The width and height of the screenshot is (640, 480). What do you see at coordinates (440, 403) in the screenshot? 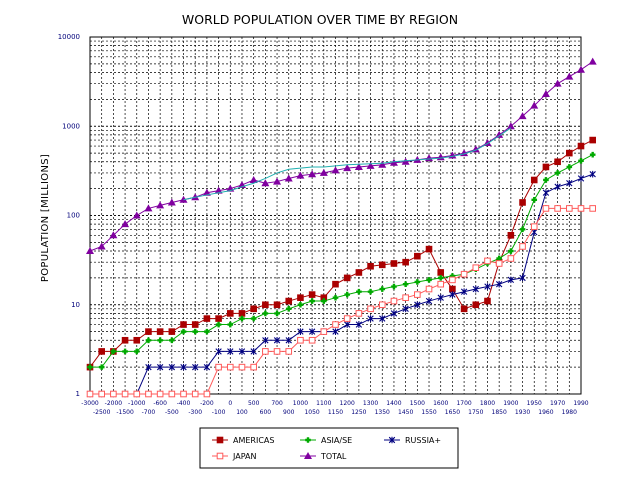
I see `x-tick-label: 1600` at bounding box center [440, 403].